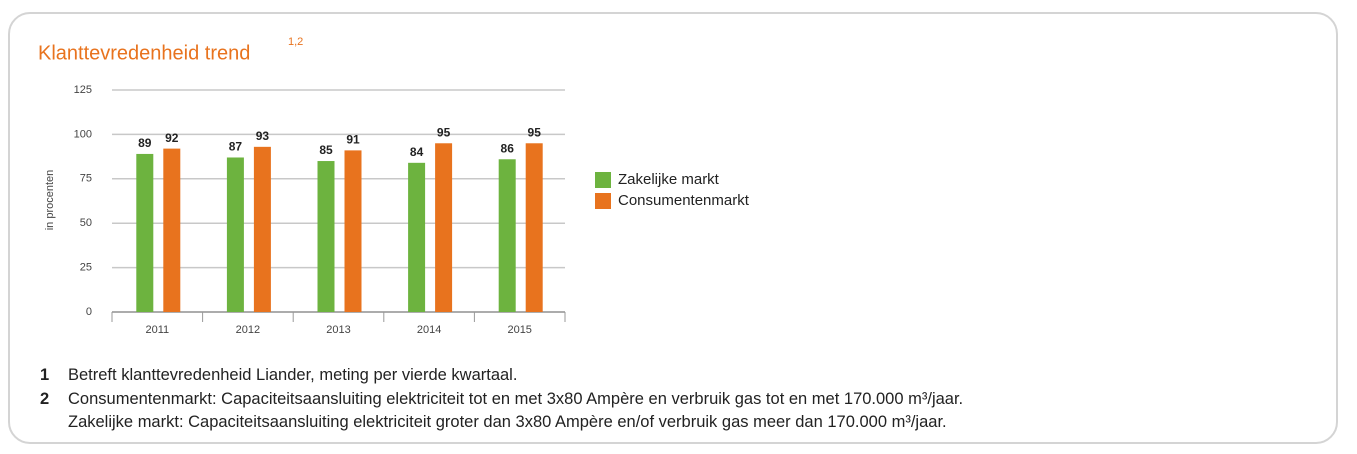 This screenshot has width=1357, height=454. What do you see at coordinates (89, 312) in the screenshot?
I see `y-tick-label: 0` at bounding box center [89, 312].